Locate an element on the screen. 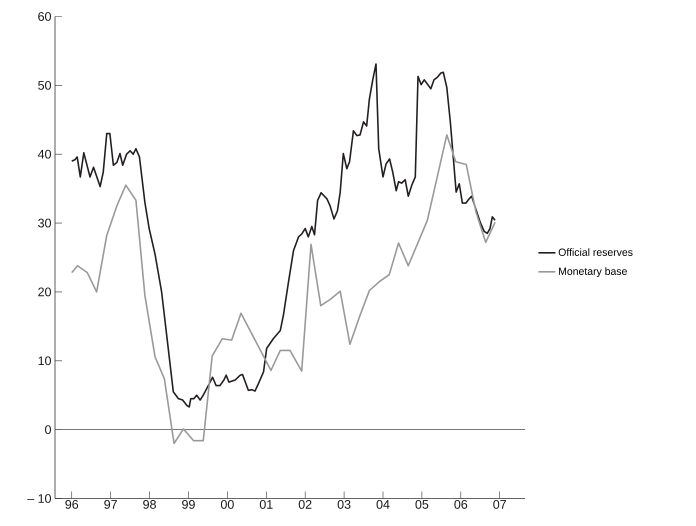 This screenshot has height=526, width=696. y-tick-label: 60 is located at coordinates (44, 16).